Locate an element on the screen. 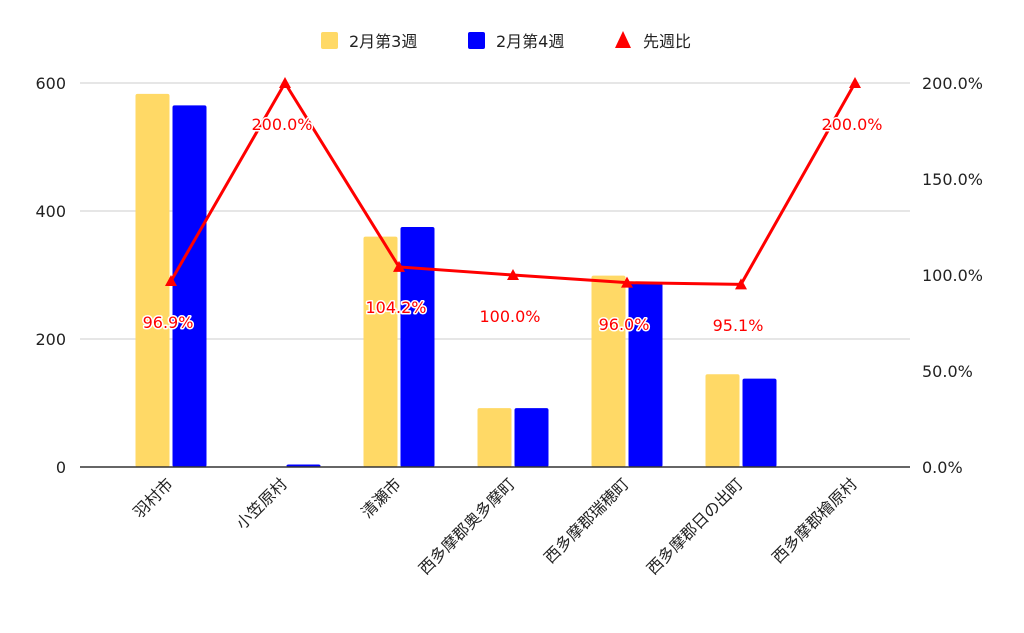  right-tick-label: 50.0% is located at coordinates (947, 371).